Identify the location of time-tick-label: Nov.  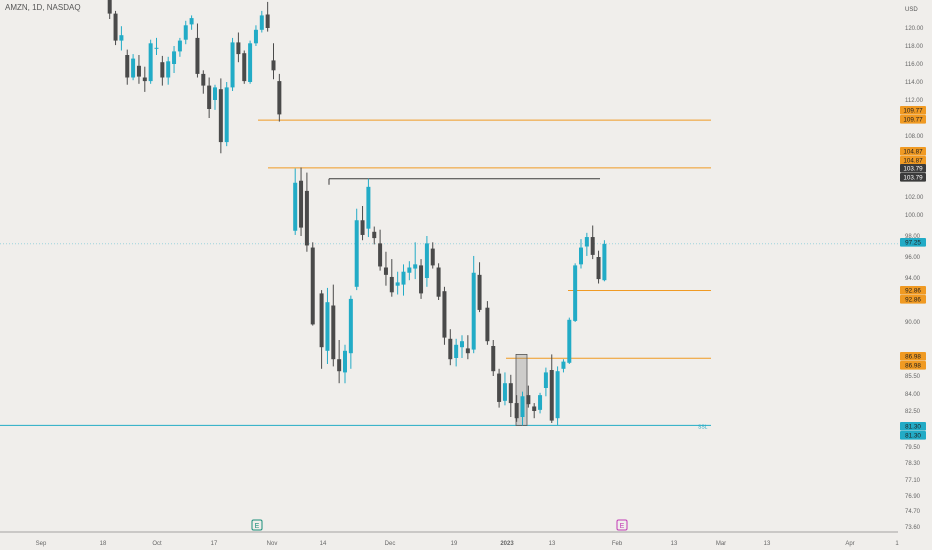
(272, 544).